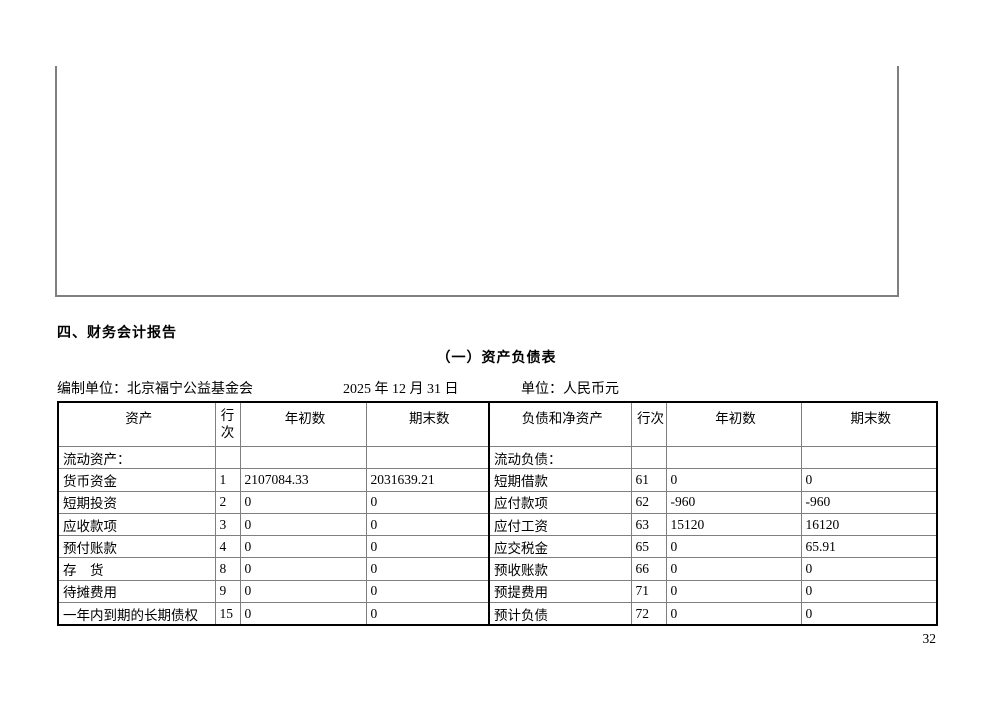  I want to click on balance-sheet-title: （一）资产负债表, so click(496, 358).